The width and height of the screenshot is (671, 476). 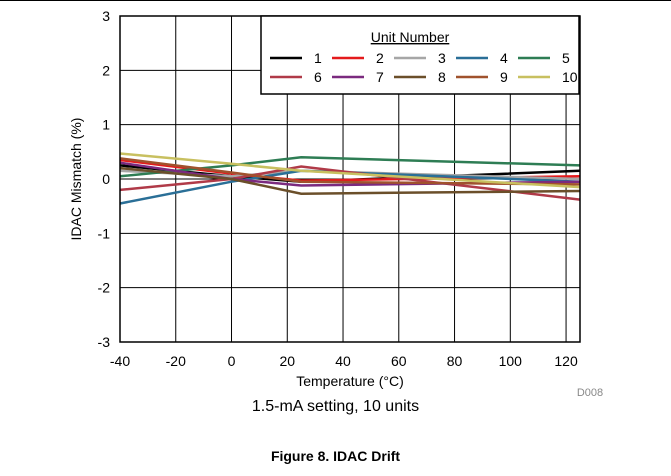 I want to click on doc-code: D008, so click(x=590, y=393).